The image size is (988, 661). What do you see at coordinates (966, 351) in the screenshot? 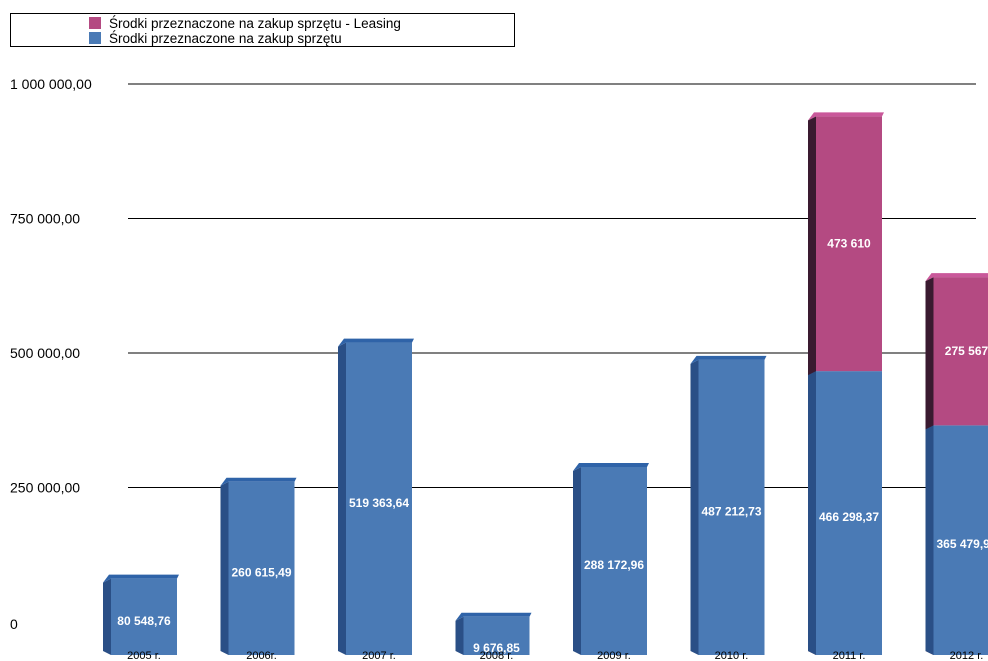
I see `bar-value-label-leasing: 275 567` at bounding box center [966, 351].